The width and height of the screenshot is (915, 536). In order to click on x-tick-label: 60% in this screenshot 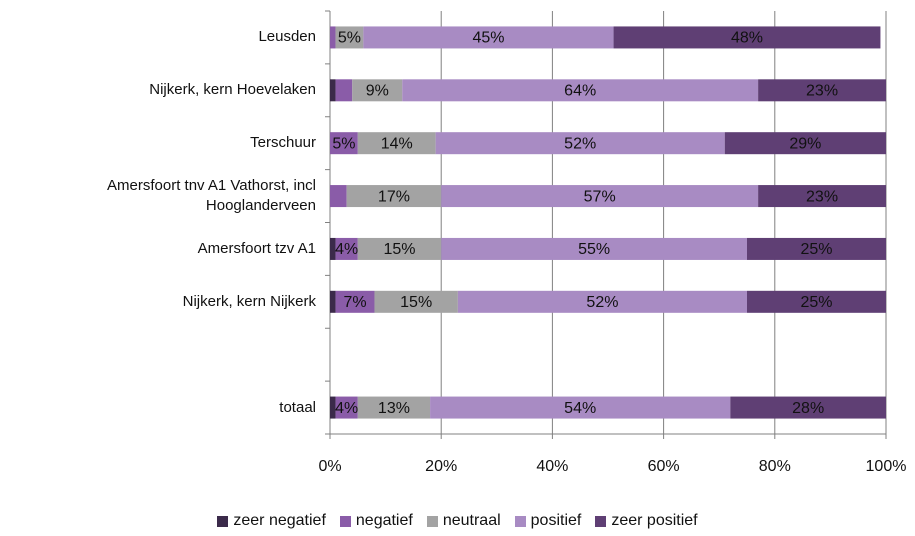, I will do `click(664, 466)`.